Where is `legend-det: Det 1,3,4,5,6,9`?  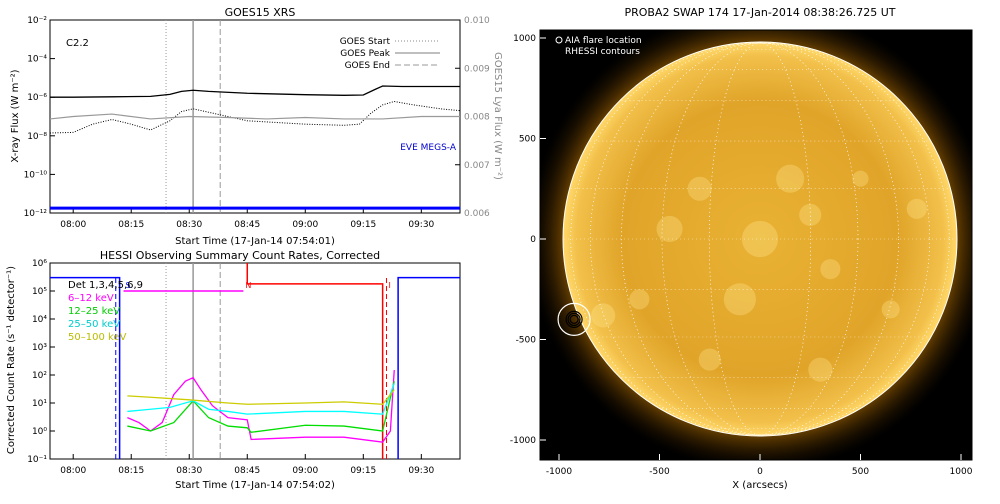 legend-det: Det 1,3,4,5,6,9 is located at coordinates (105, 285).